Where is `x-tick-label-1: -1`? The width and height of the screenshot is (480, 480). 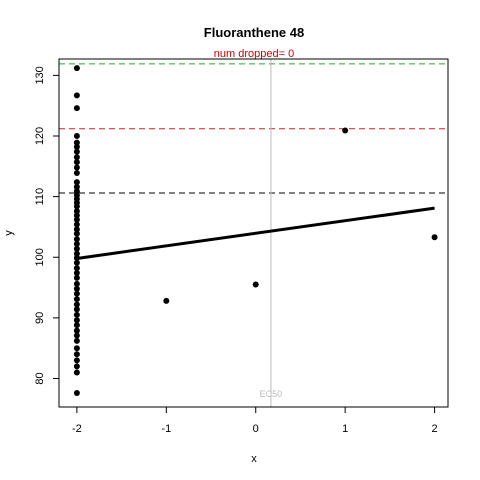
x-tick-label-1: -1 is located at coordinates (166, 429).